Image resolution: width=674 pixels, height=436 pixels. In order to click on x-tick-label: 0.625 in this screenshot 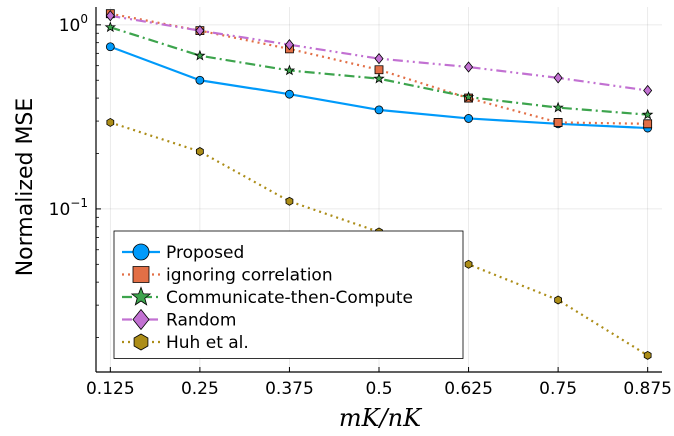, I will do `click(468, 389)`.